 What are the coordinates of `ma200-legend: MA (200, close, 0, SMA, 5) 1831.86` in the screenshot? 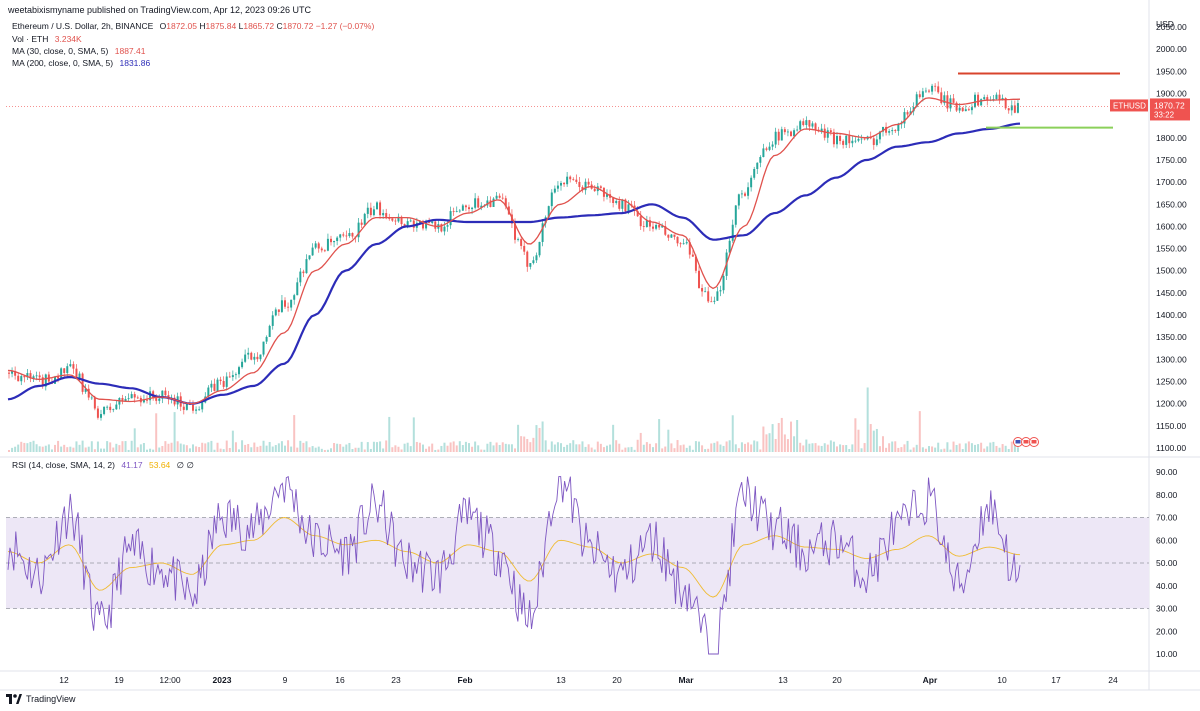 It's located at (81, 63).